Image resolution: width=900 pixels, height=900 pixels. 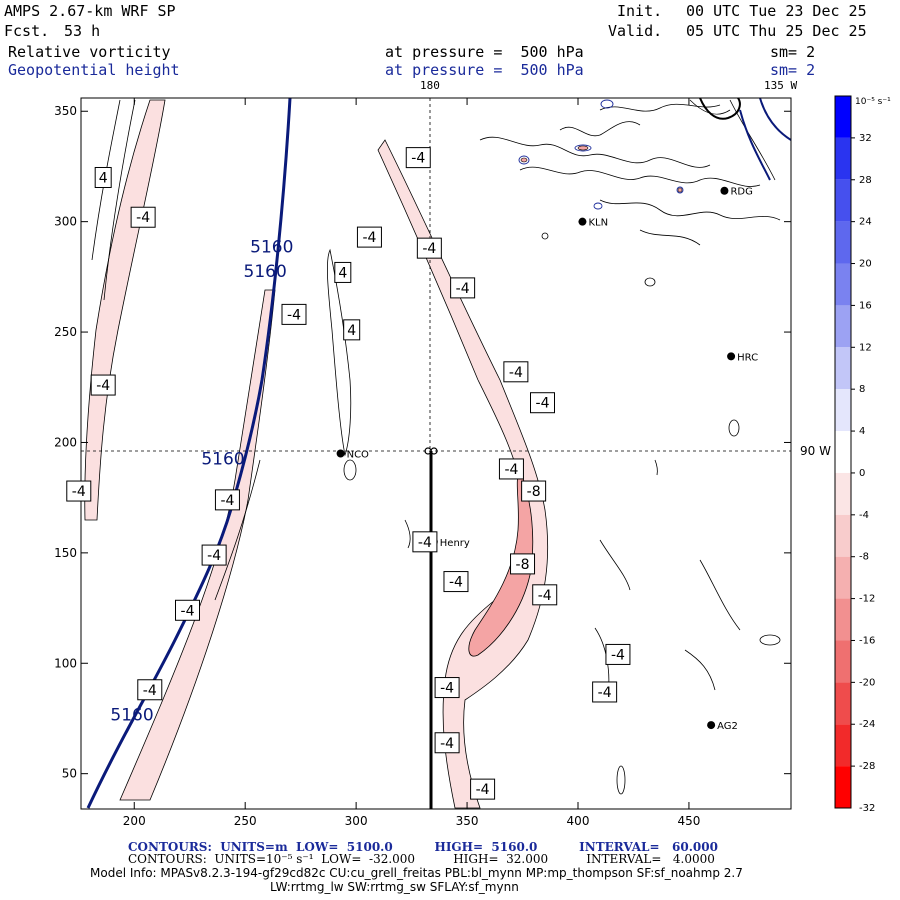 I want to click on x-tick-label-4: 400, so click(x=578, y=821).